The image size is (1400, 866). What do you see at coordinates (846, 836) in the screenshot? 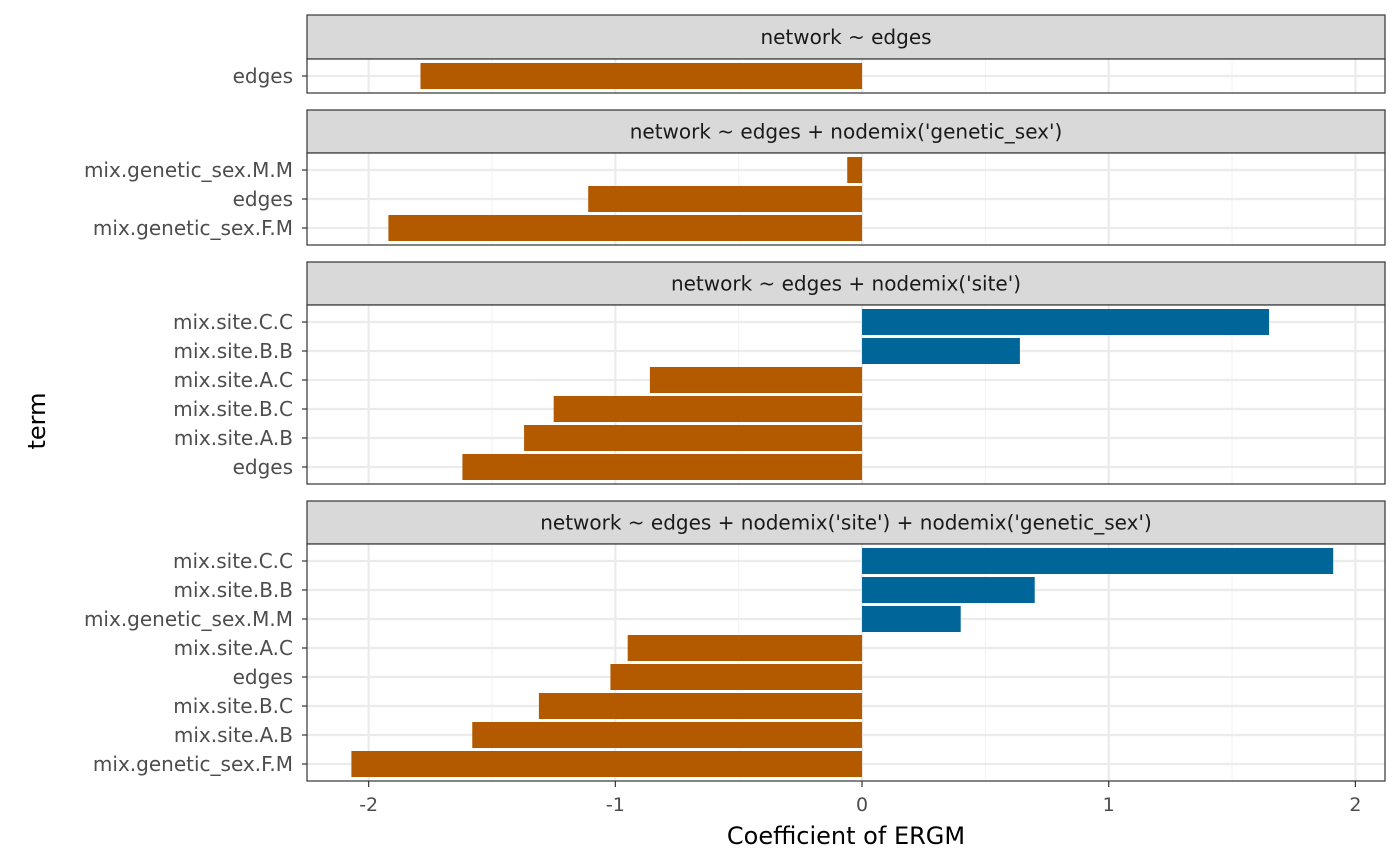
I see `x-axis-title: Coefficient of ERGM` at bounding box center [846, 836].